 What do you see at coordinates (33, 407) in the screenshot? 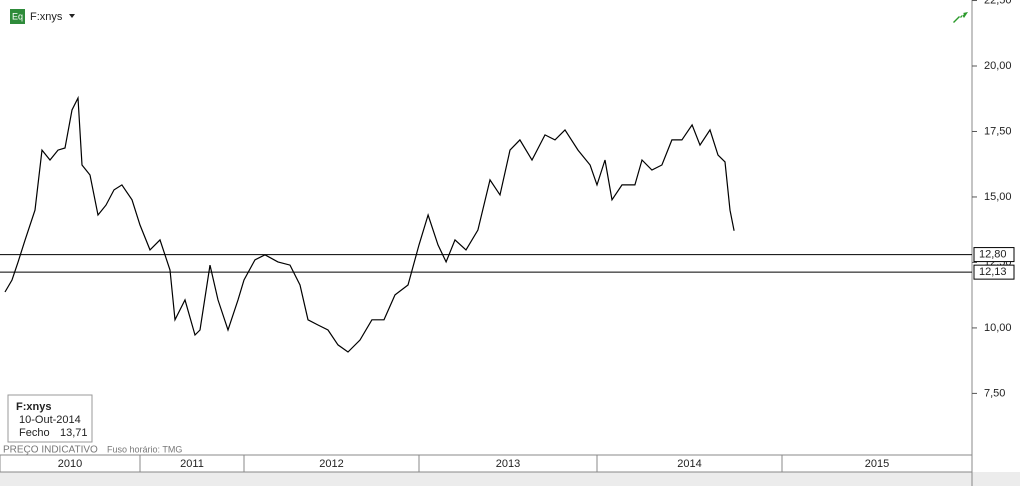
I see `info-symbol: F:xnys` at bounding box center [33, 407].